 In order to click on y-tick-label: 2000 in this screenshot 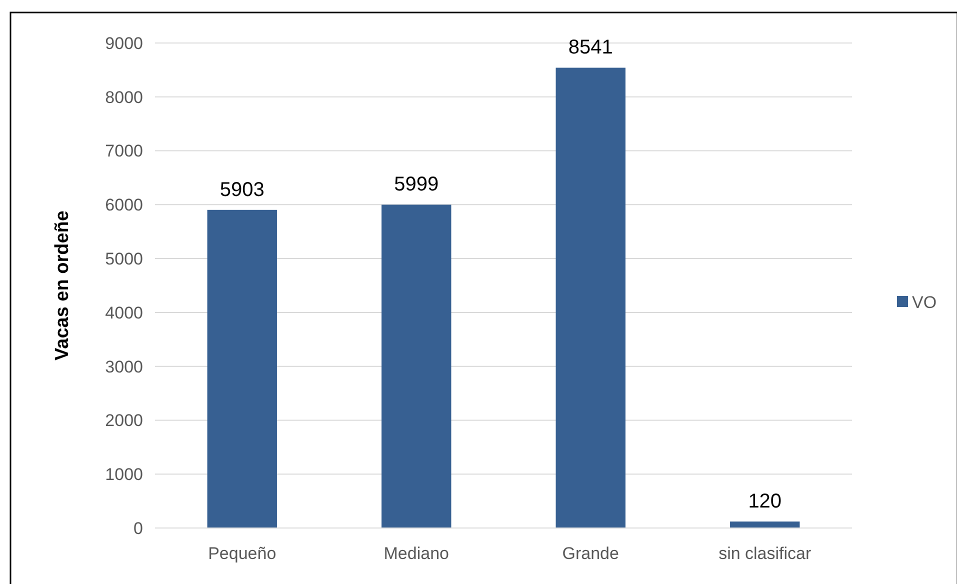, I will do `click(124, 420)`.